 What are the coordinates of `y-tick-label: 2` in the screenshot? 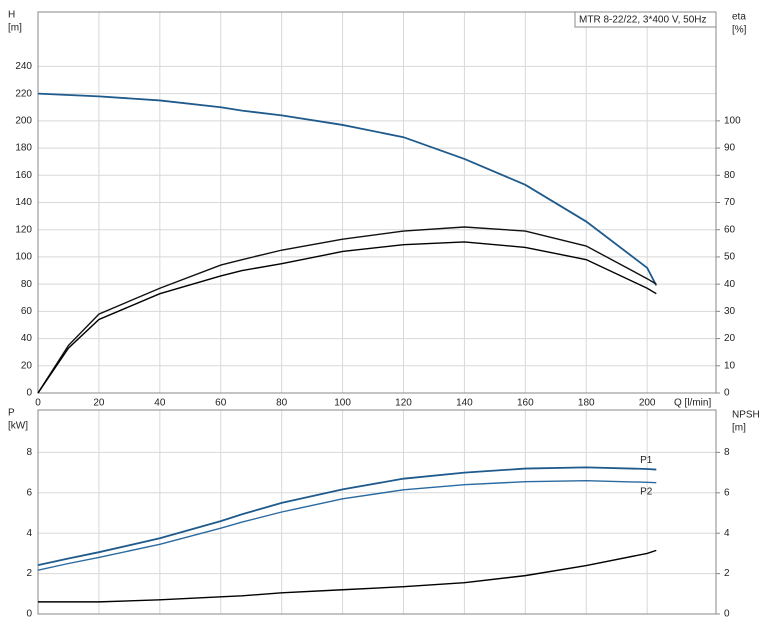 It's located at (29, 573).